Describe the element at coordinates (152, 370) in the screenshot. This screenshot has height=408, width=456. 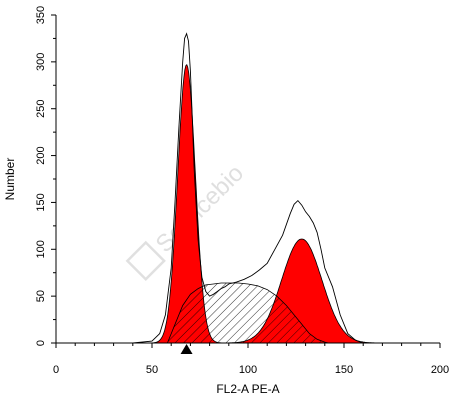
I see `x-tick-label-50: 50` at that location.